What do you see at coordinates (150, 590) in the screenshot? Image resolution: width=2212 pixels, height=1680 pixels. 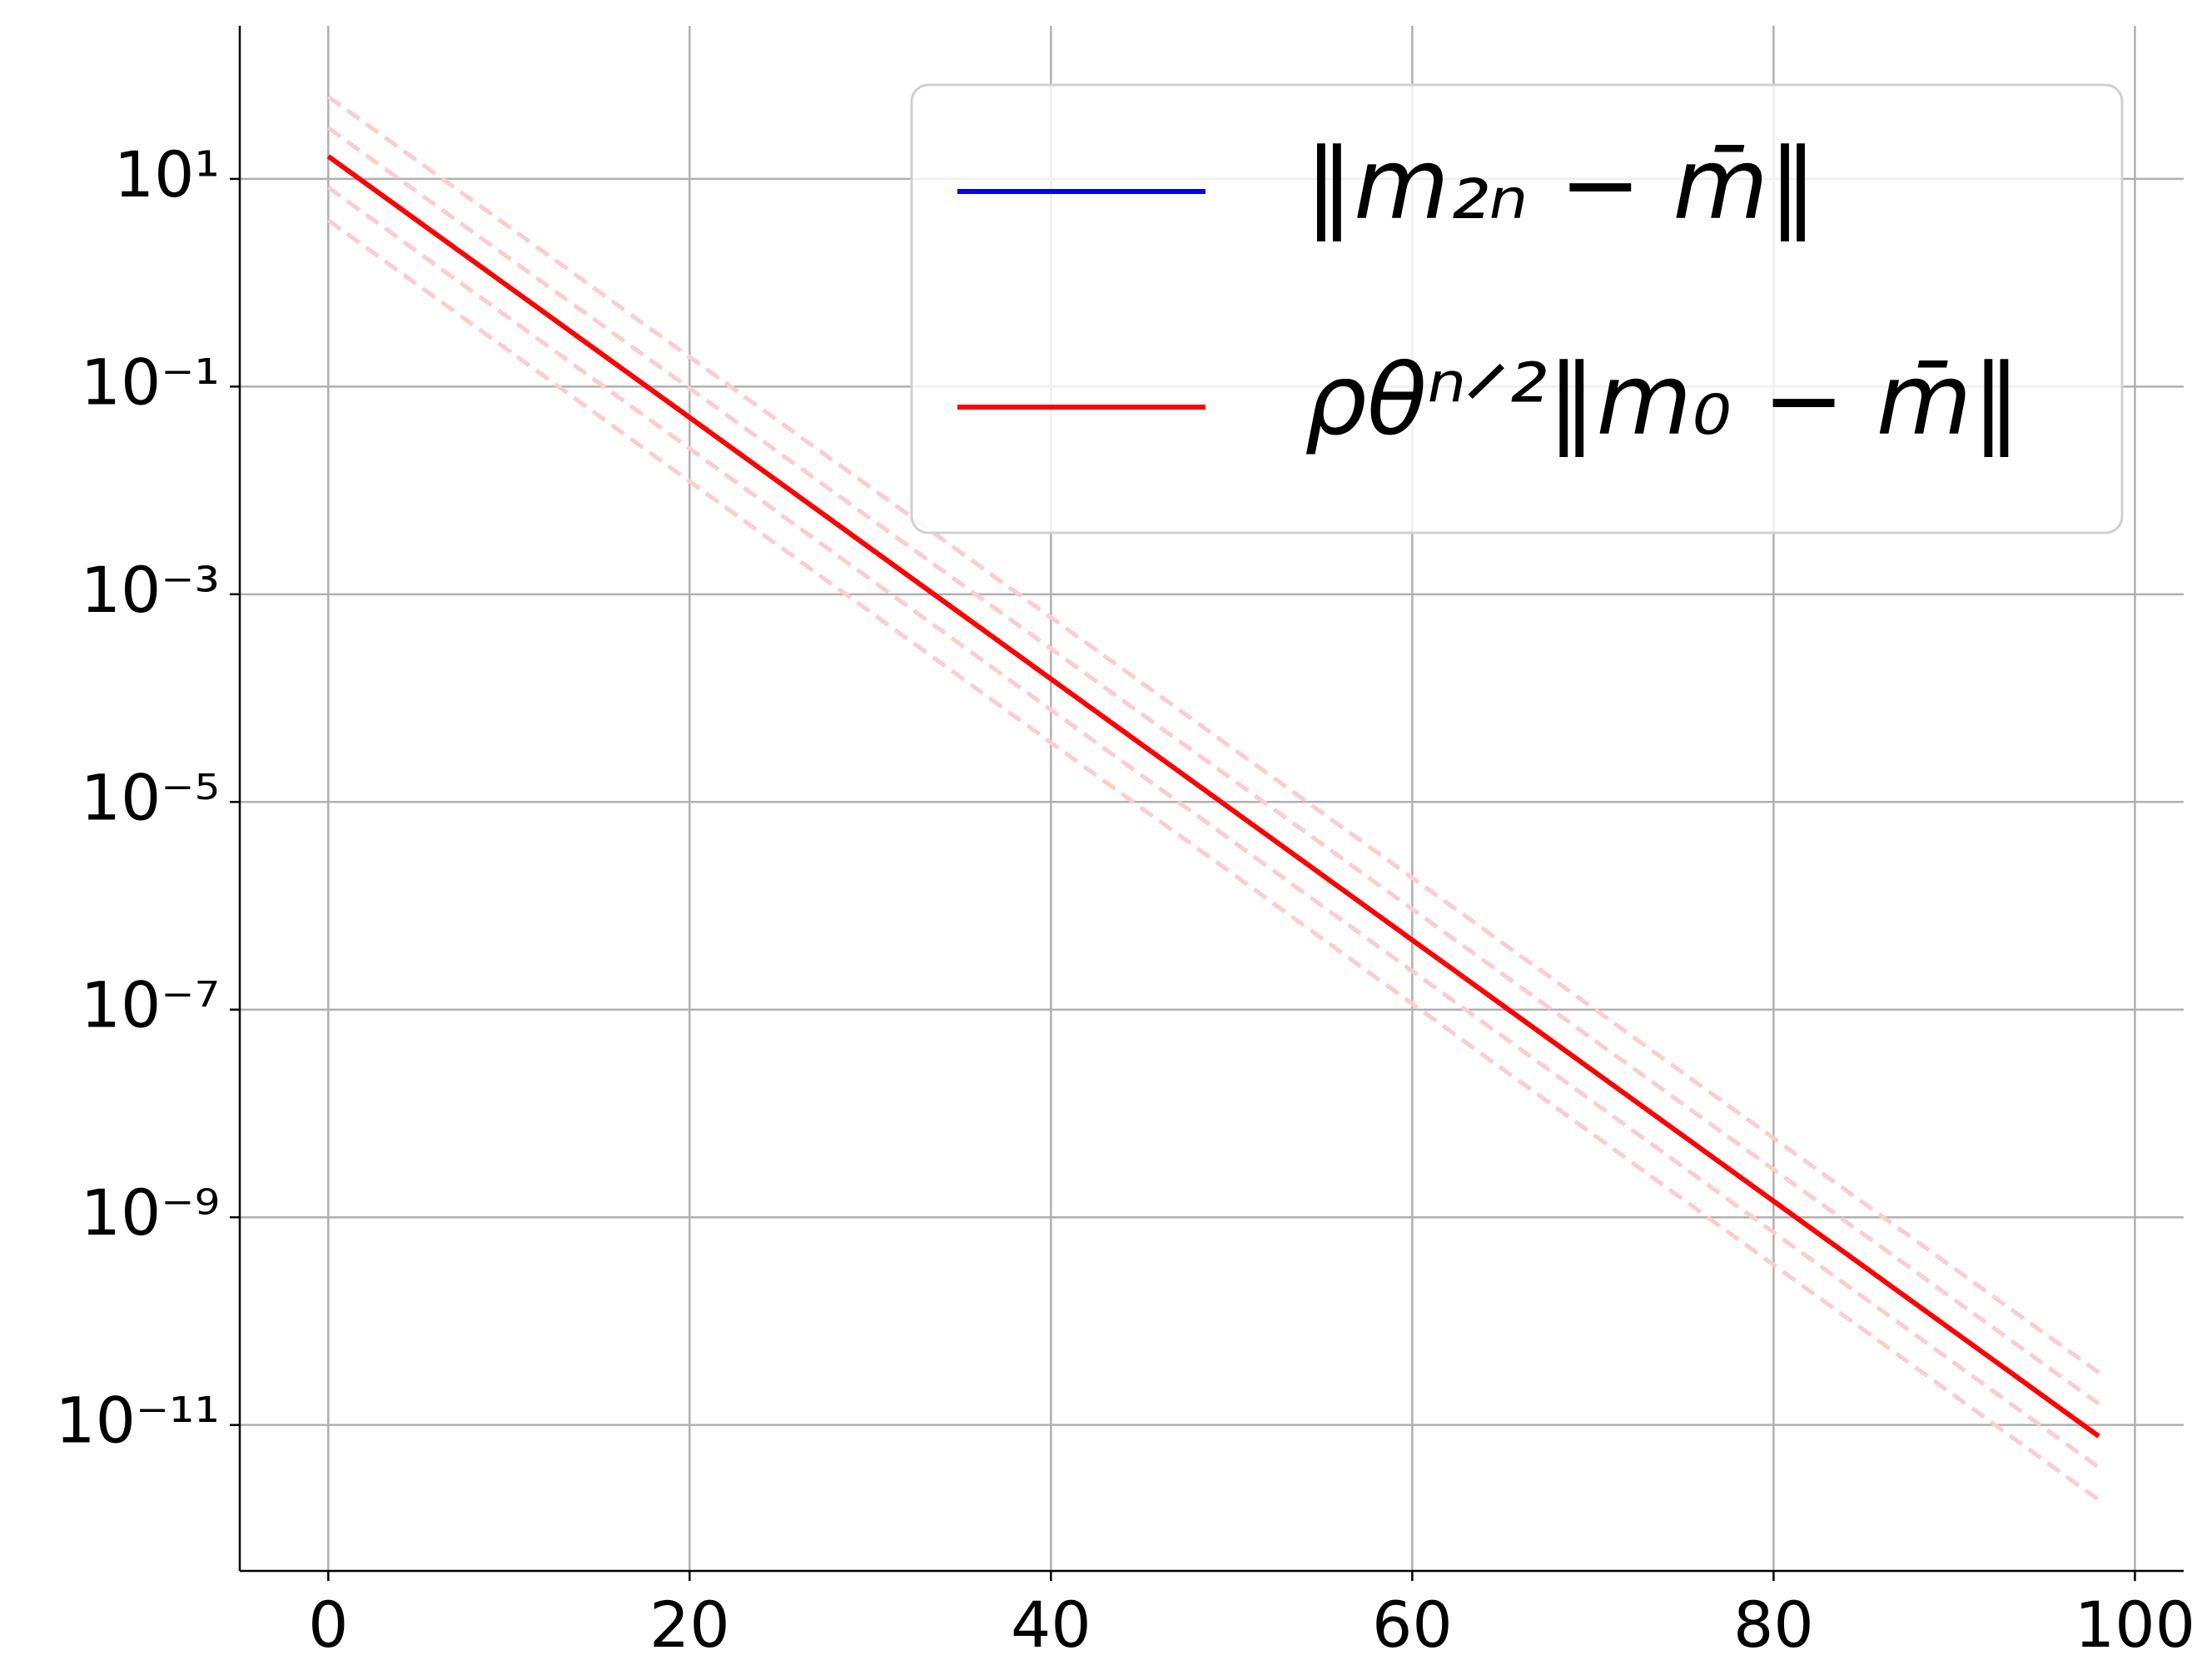 I see `y-tick-label: 10⁻³` at bounding box center [150, 590].